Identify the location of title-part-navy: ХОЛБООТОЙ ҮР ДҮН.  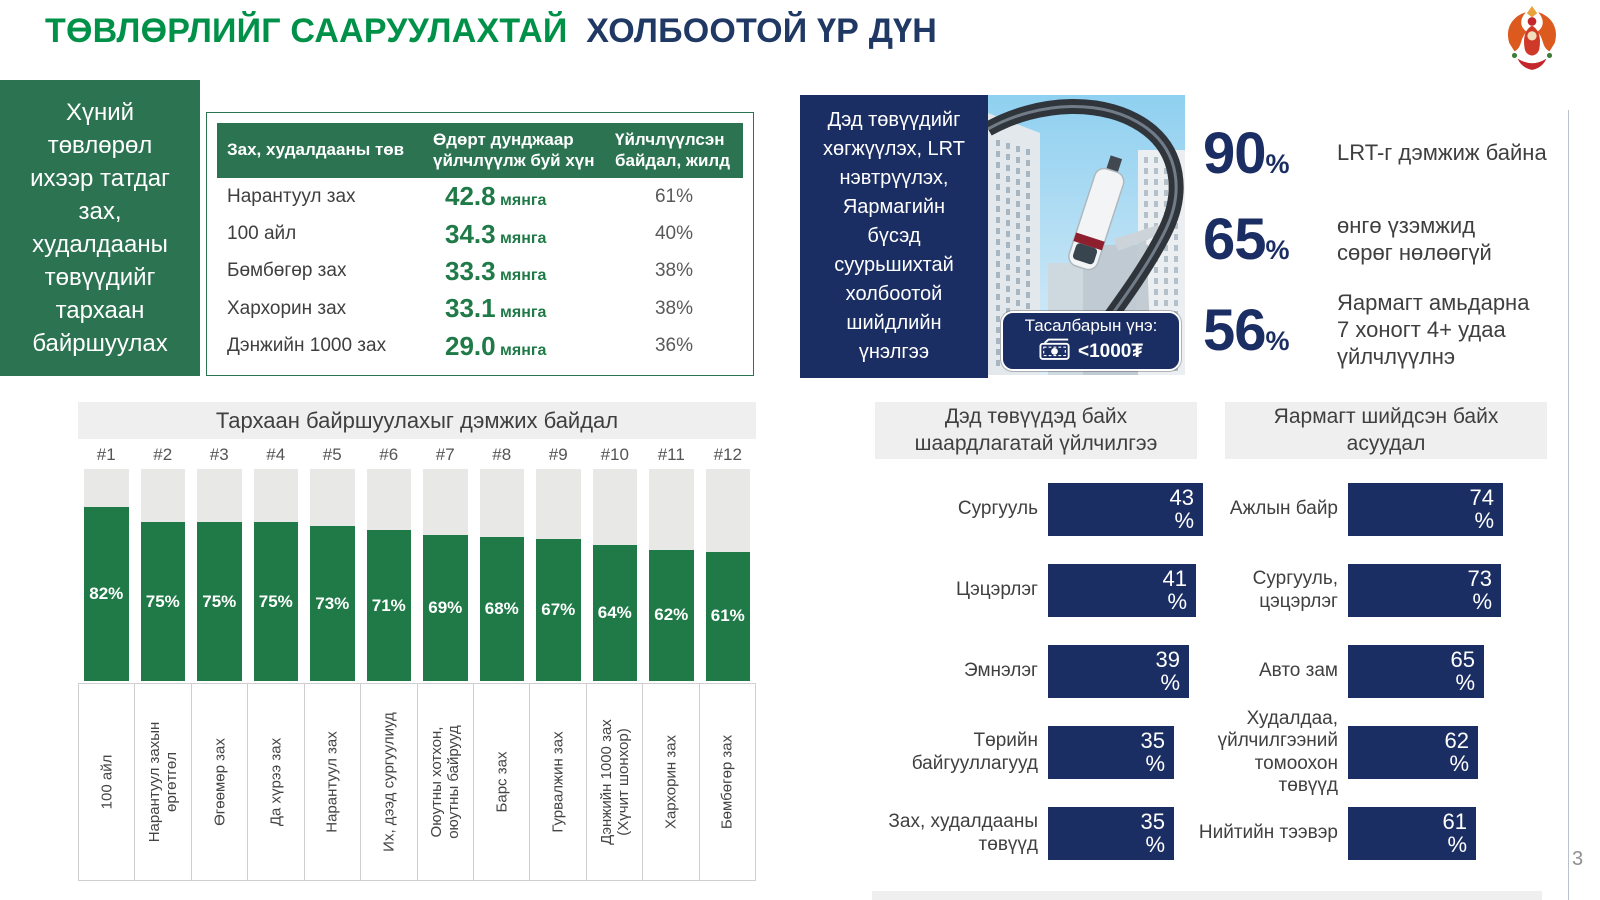
(761, 31).